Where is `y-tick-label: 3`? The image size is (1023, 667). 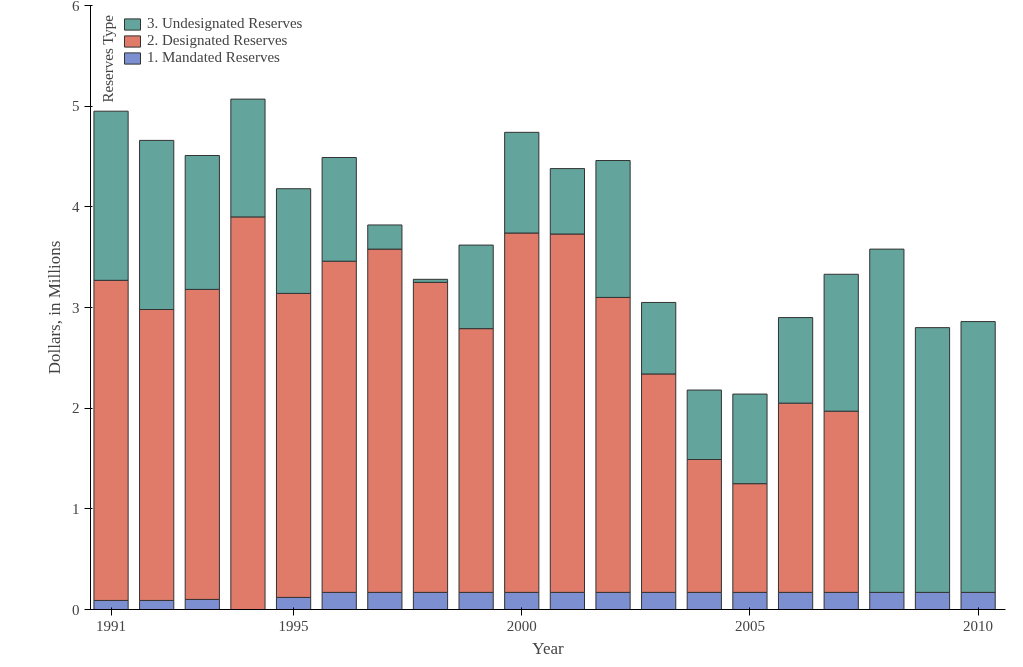 y-tick-label: 3 is located at coordinates (76, 307).